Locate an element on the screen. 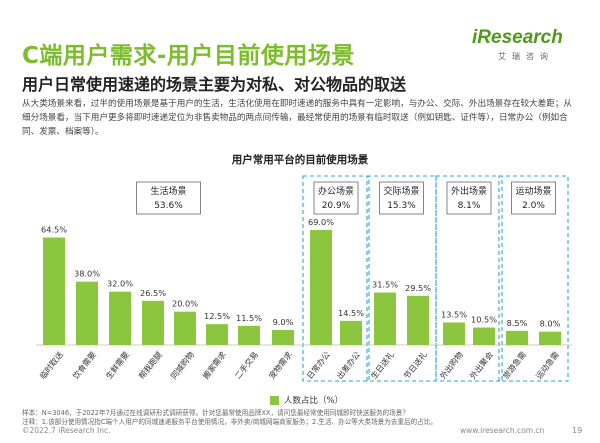 The width and height of the screenshot is (600, 443). bar-value-label: 12.5% is located at coordinates (217, 316).